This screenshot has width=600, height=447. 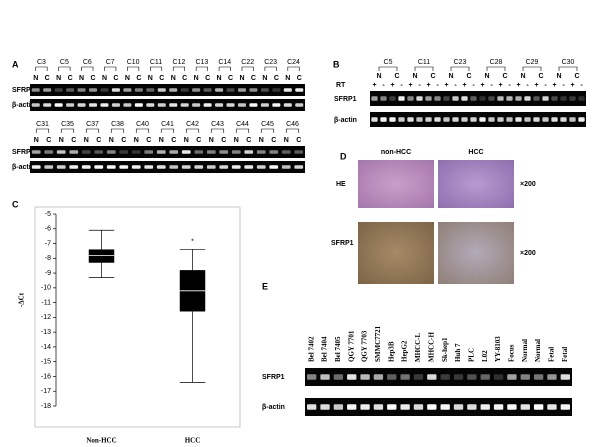 I want to click on panel-label: A, so click(x=15, y=64).